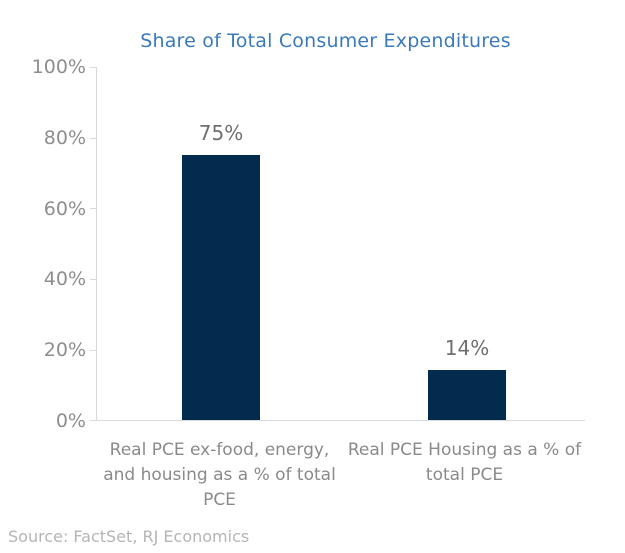 The width and height of the screenshot is (625, 553). Describe the element at coordinates (64, 350) in the screenshot. I see `y-axis-label-20: 20%` at that location.